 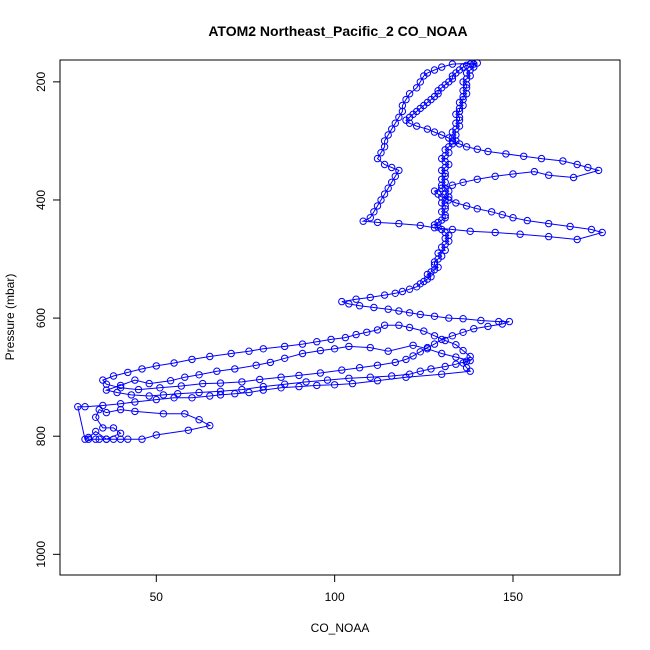 What do you see at coordinates (41, 82) in the screenshot?
I see `y-tick-label: 200` at bounding box center [41, 82].